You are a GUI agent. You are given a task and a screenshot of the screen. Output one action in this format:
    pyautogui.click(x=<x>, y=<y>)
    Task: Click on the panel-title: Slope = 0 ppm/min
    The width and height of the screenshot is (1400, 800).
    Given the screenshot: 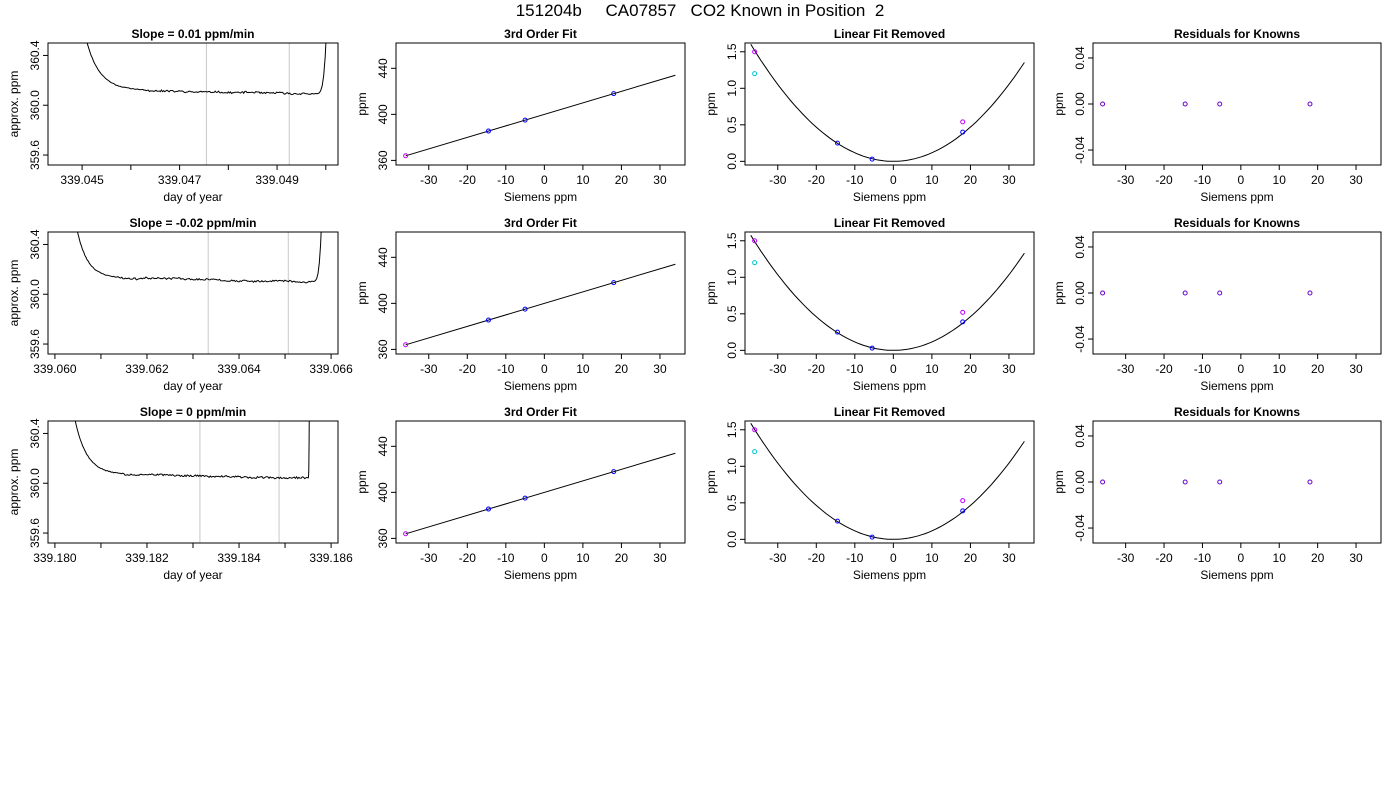 What is the action you would take?
    pyautogui.click(x=193, y=412)
    